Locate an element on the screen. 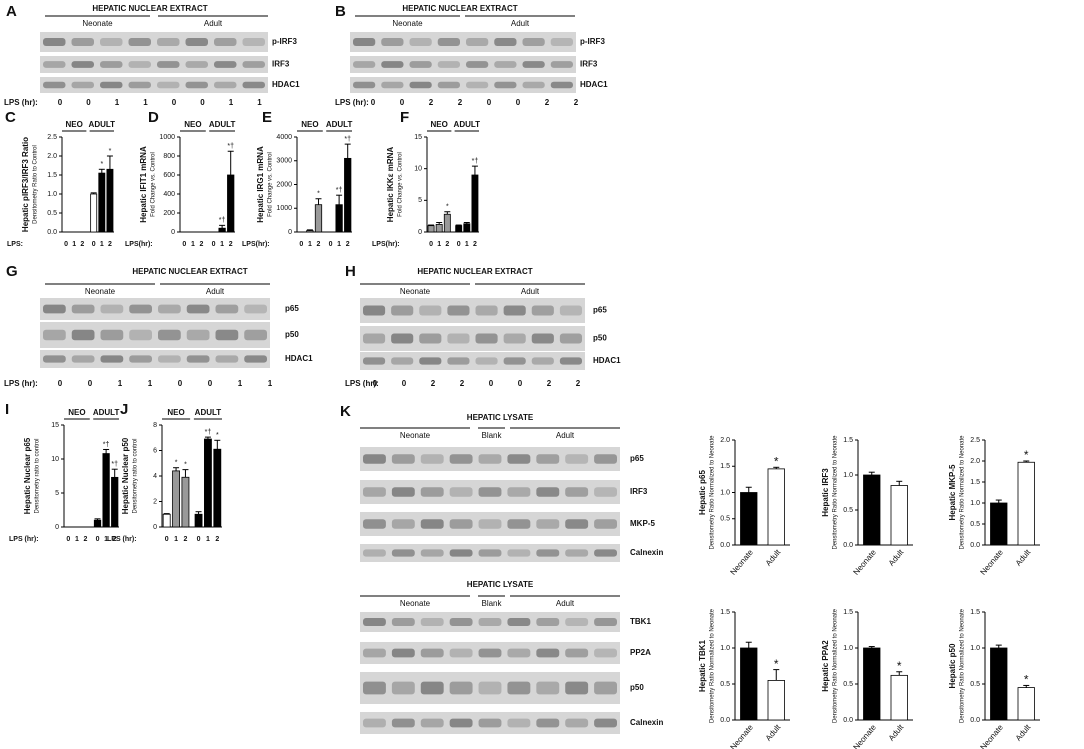 This screenshot has height=749, width=1084. y-tick-label: 1000 is located at coordinates (167, 137).